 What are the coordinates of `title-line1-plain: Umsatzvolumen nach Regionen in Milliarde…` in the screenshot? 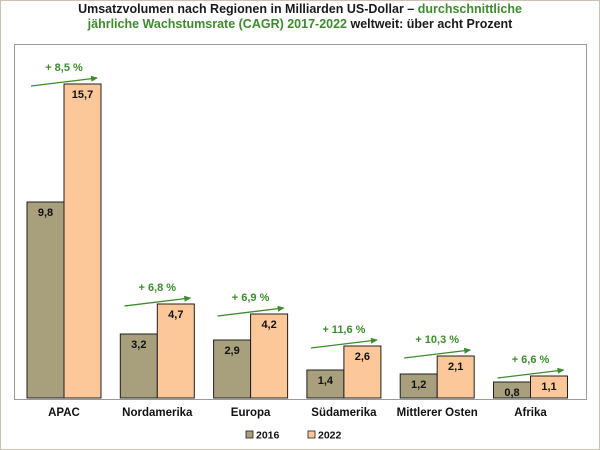 It's located at (246, 9).